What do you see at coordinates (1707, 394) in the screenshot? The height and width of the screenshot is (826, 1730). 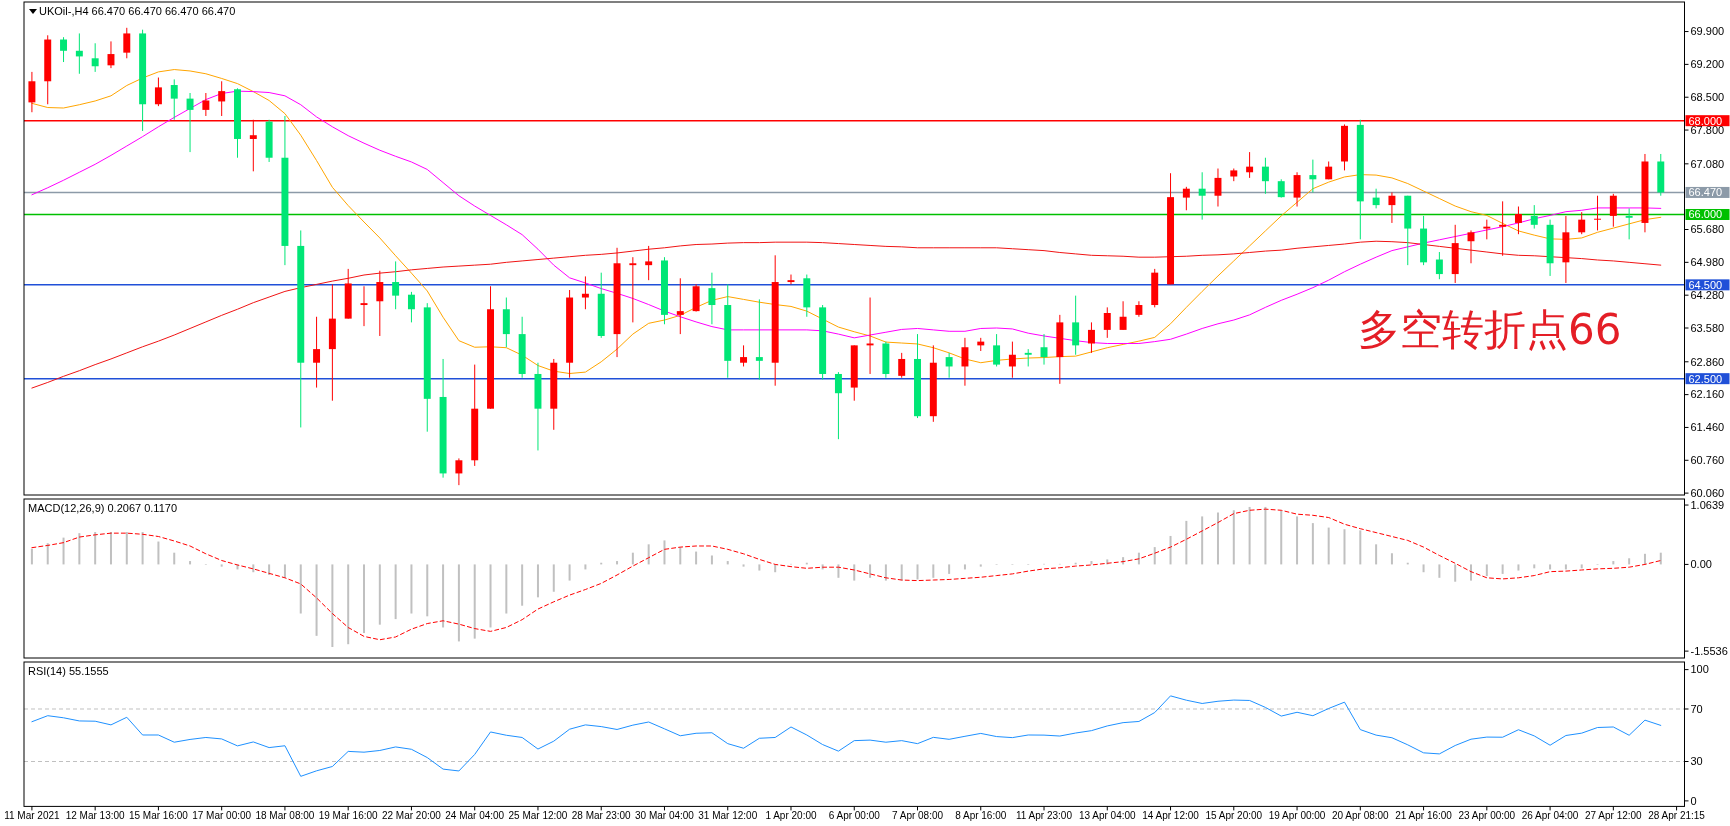 I see `y-tick-label: 62.160` at bounding box center [1707, 394].